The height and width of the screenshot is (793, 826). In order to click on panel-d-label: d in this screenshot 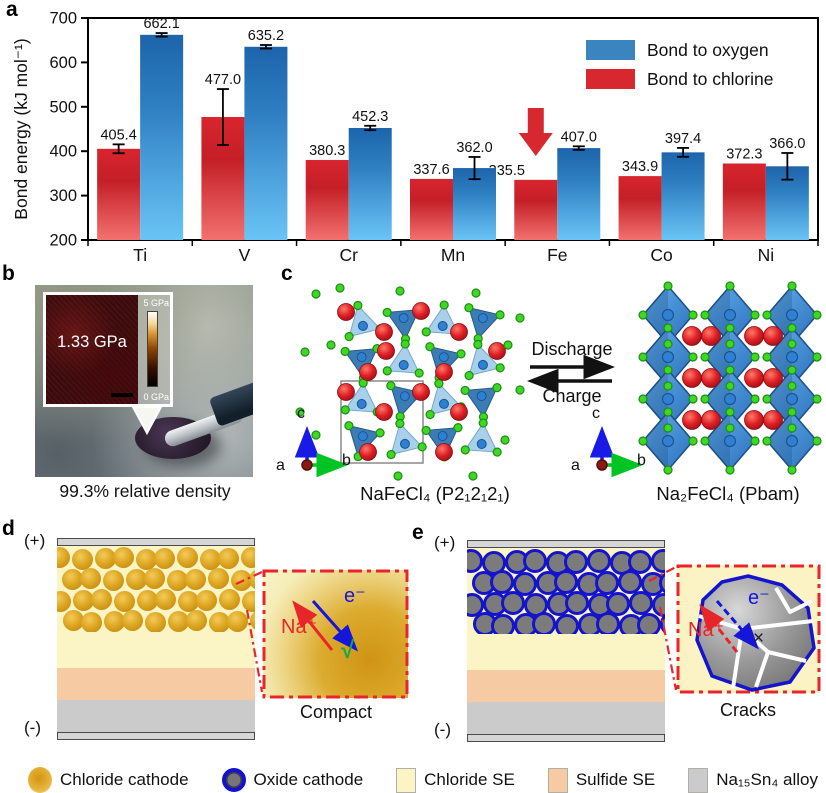, I will do `click(8, 528)`.